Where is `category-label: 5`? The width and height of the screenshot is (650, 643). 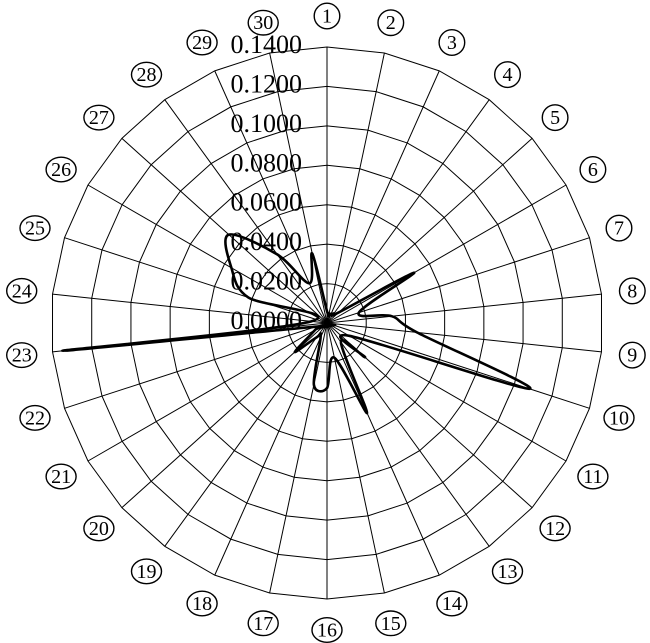
category-label: 5 is located at coordinates (555, 118).